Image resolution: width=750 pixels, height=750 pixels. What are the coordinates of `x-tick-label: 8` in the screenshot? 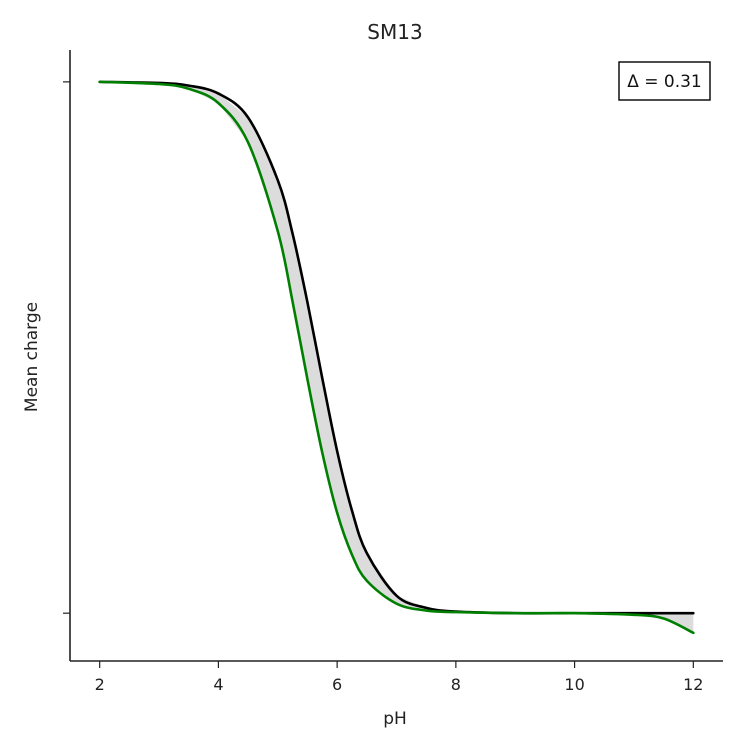 It's located at (456, 684).